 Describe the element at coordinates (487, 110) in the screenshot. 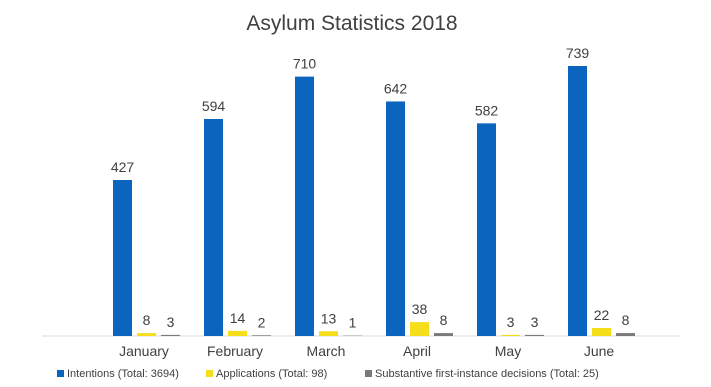

I see `data-label-may-series-1: 582` at that location.